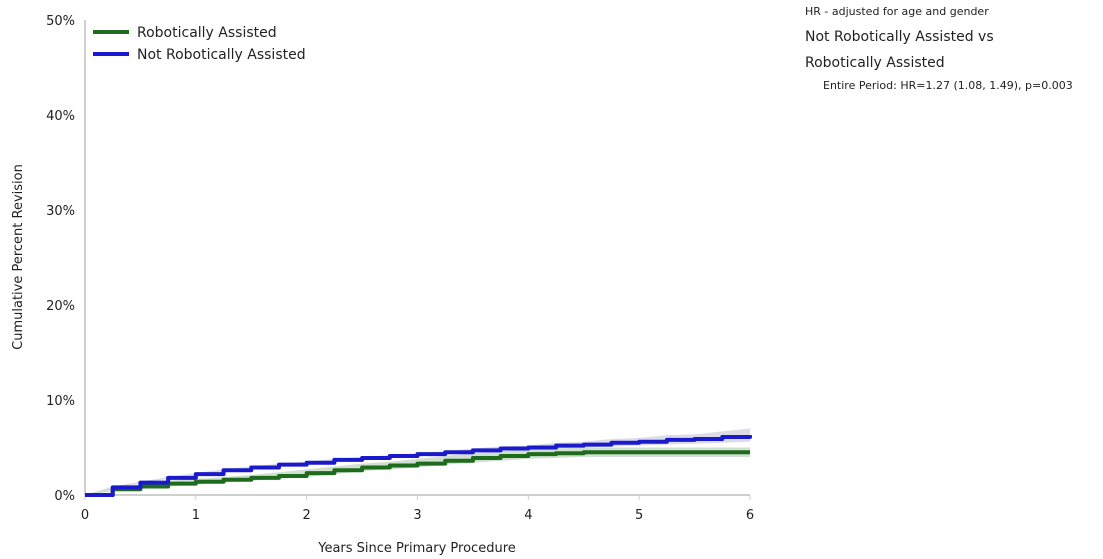 This screenshot has width=1103, height=559. I want to click on legend-label-robotic: Robotically Assisted, so click(207, 33).